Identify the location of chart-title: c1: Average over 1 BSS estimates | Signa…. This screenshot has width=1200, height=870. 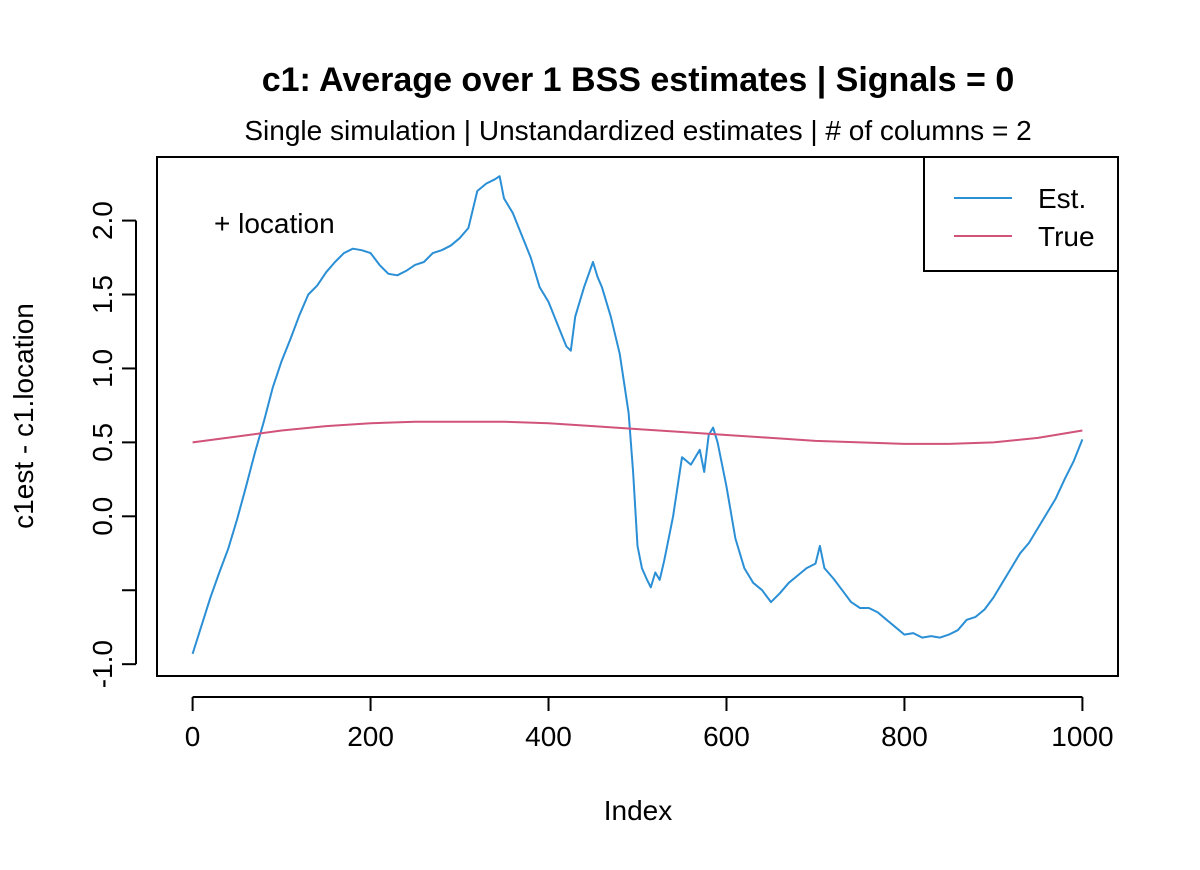
(638, 80).